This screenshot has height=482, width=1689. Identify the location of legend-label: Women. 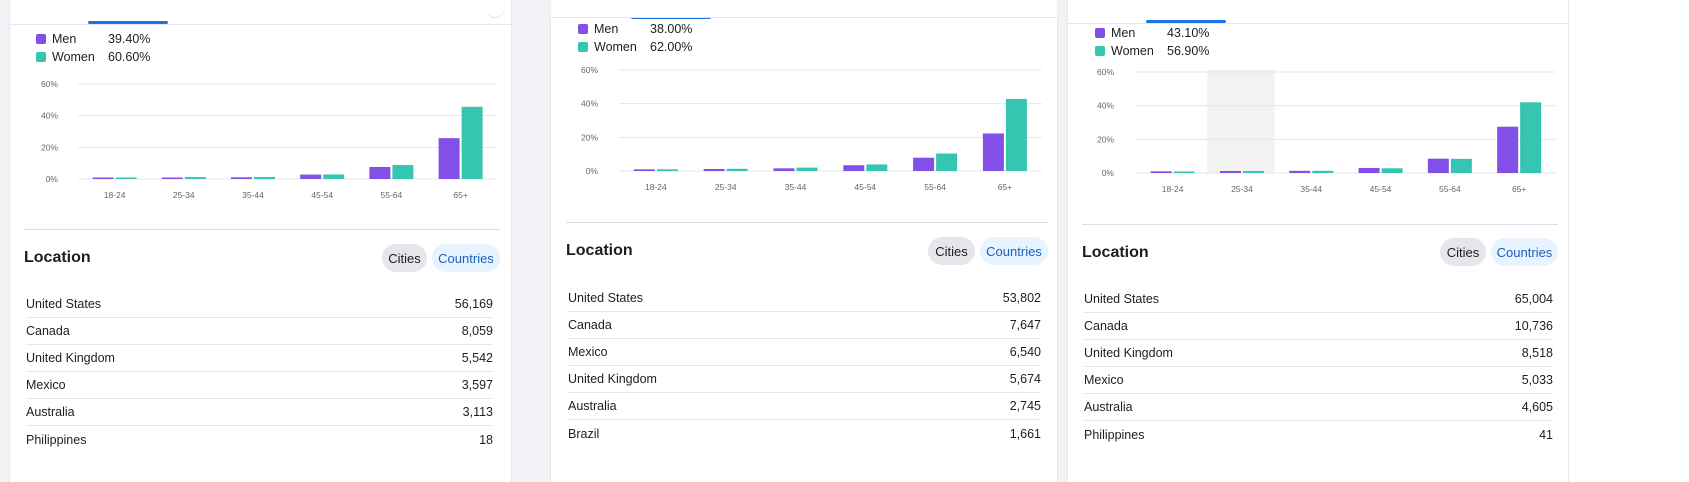
(1132, 51).